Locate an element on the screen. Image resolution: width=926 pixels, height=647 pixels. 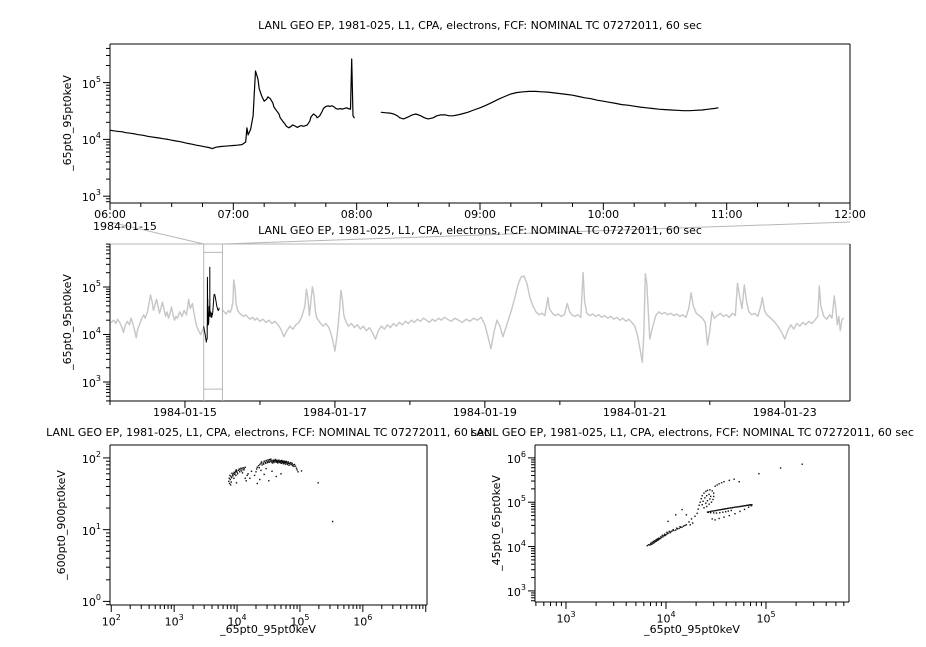
tick-label: 11:00 is located at coordinates (726, 214).